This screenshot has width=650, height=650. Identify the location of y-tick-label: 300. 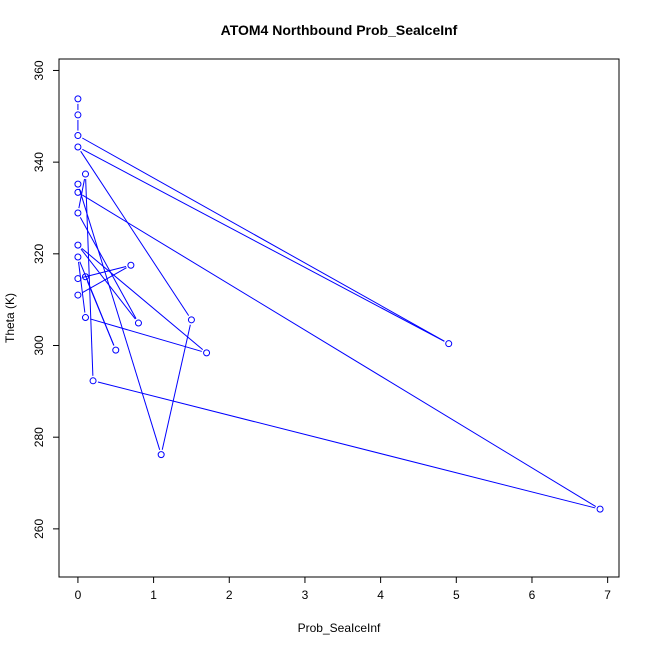
(39, 345).